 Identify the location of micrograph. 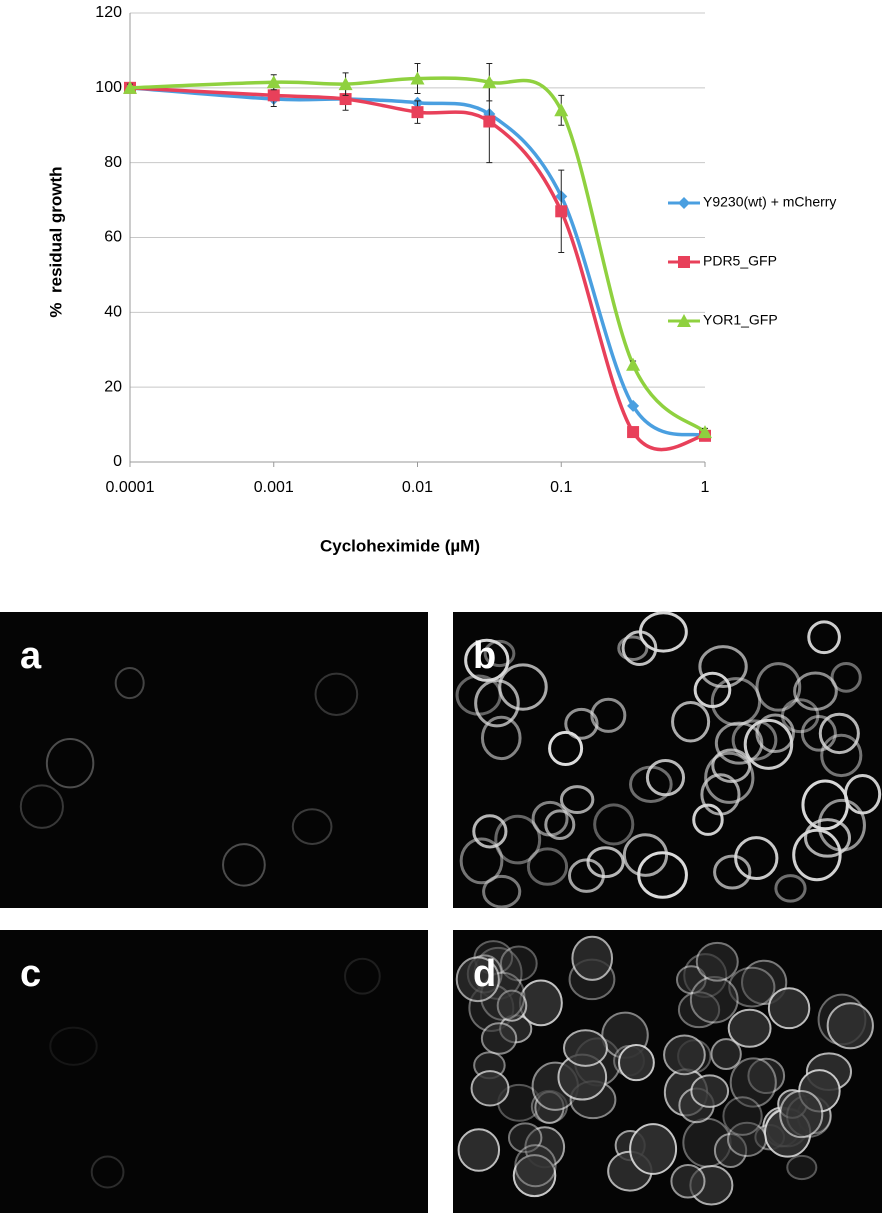
(214, 1071).